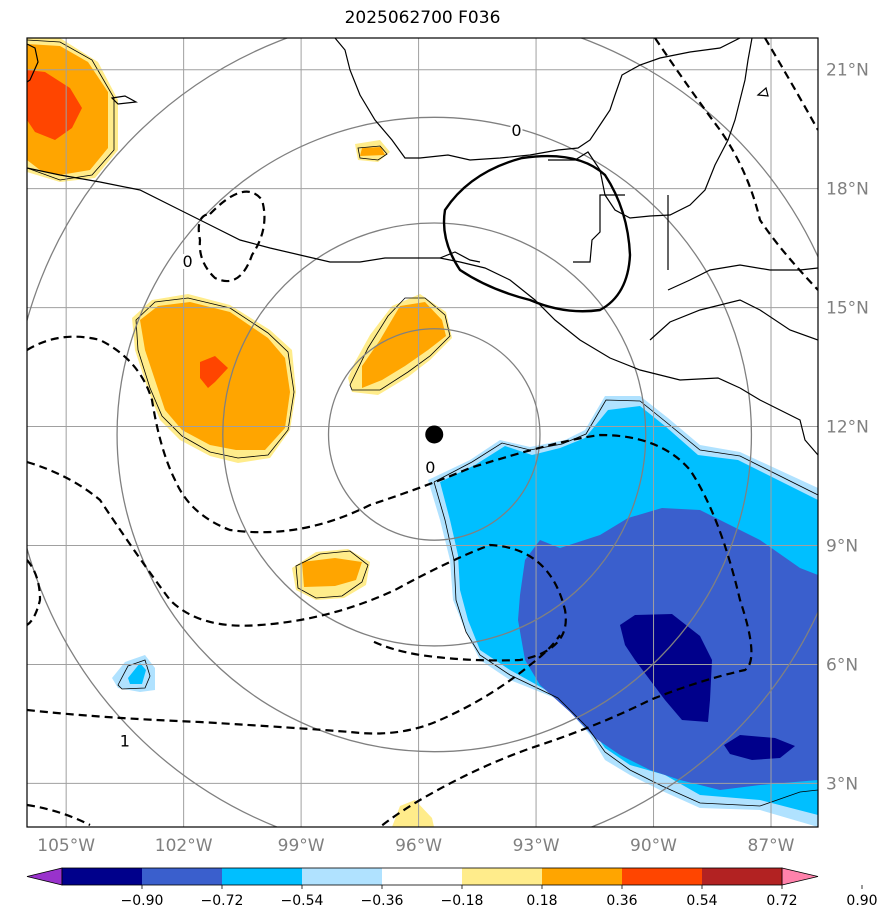 This screenshot has width=887, height=924. Describe the element at coordinates (800, 876) in the screenshot. I see `colorbar-extend-max` at that location.